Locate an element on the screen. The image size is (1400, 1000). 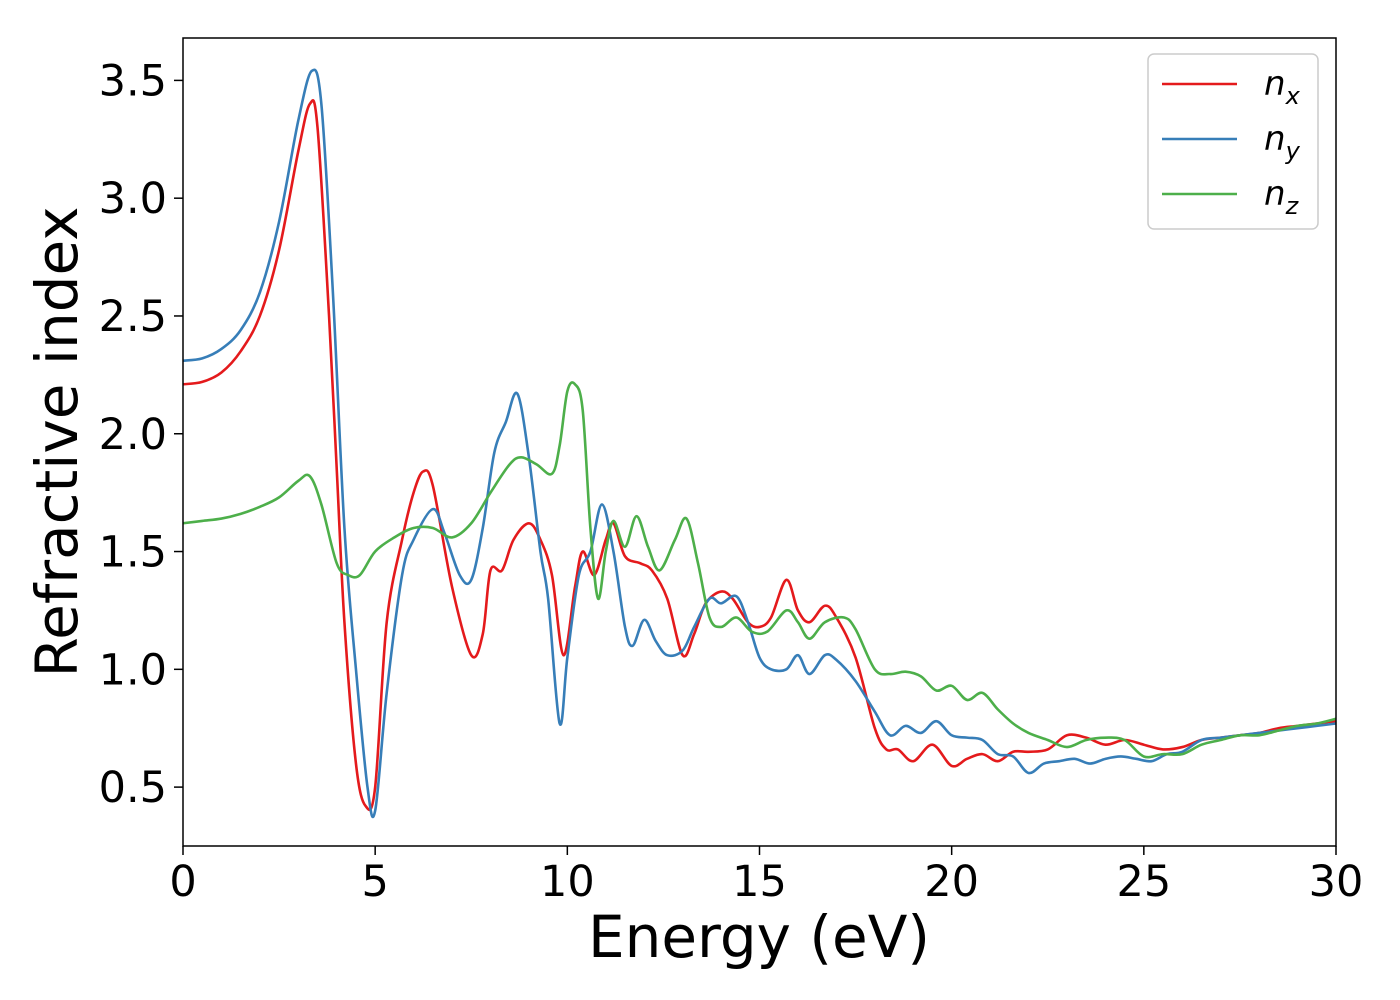
x-tick-label: 25 is located at coordinates (1143, 882).